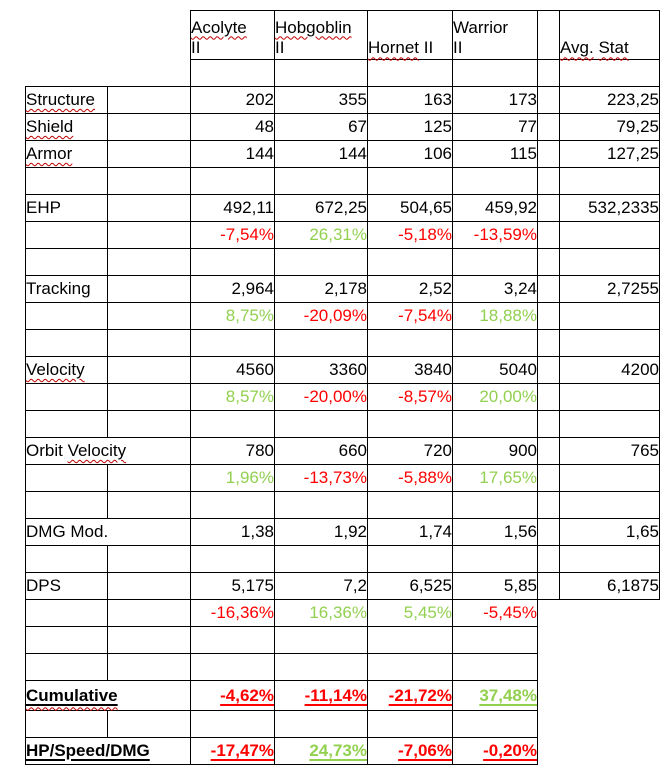  Describe the element at coordinates (548, 316) in the screenshot. I see `cell-tracking-delta-spacer-g` at that location.